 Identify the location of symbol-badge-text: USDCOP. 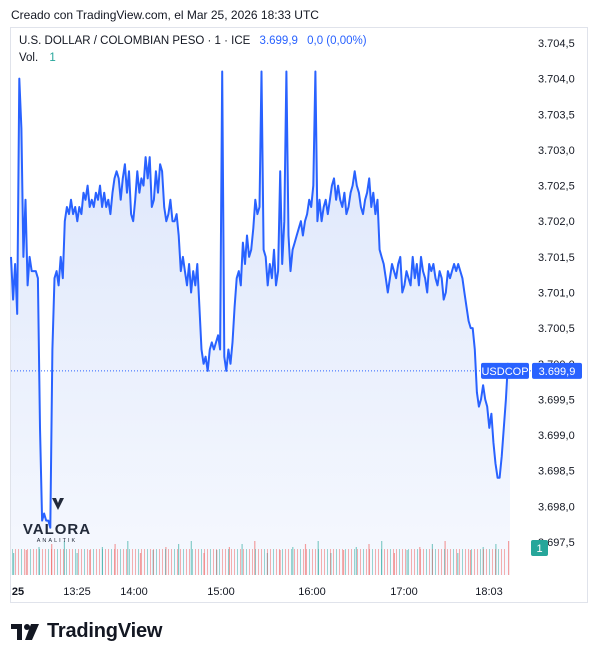
(504, 372).